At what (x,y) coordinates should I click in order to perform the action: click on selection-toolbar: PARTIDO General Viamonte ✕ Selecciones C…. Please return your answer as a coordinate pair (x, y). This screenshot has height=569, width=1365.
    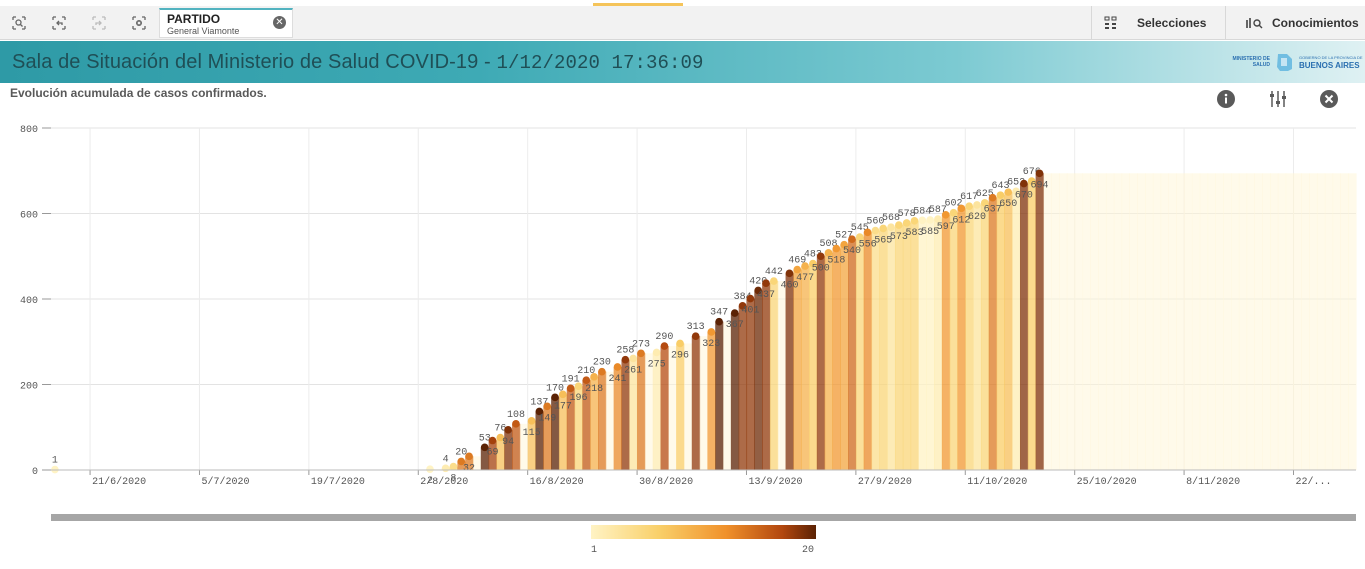
    Looking at the image, I should click on (682, 23).